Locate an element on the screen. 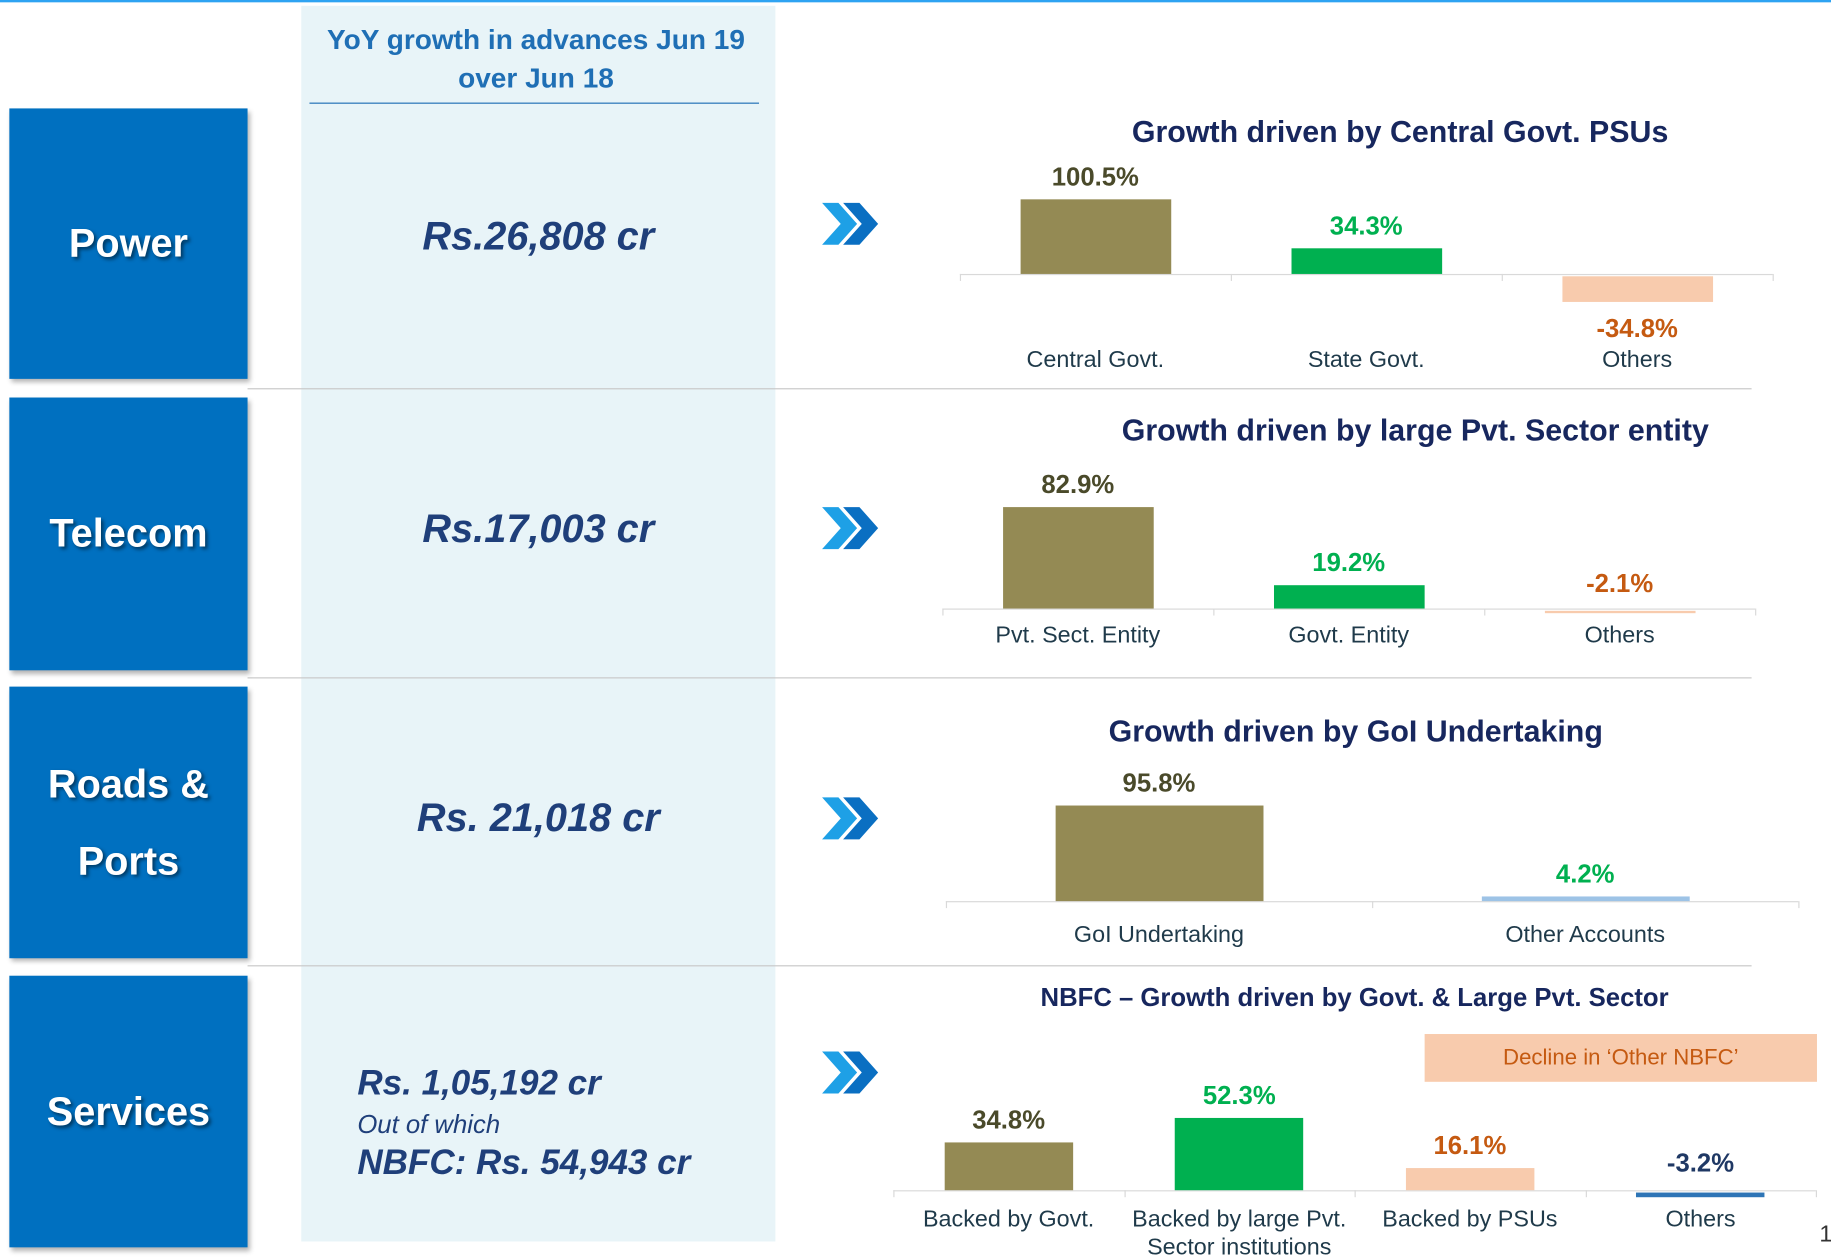 The image size is (1831, 1259). sector-amount: Rs. 21,018 cr is located at coordinates (538, 818).